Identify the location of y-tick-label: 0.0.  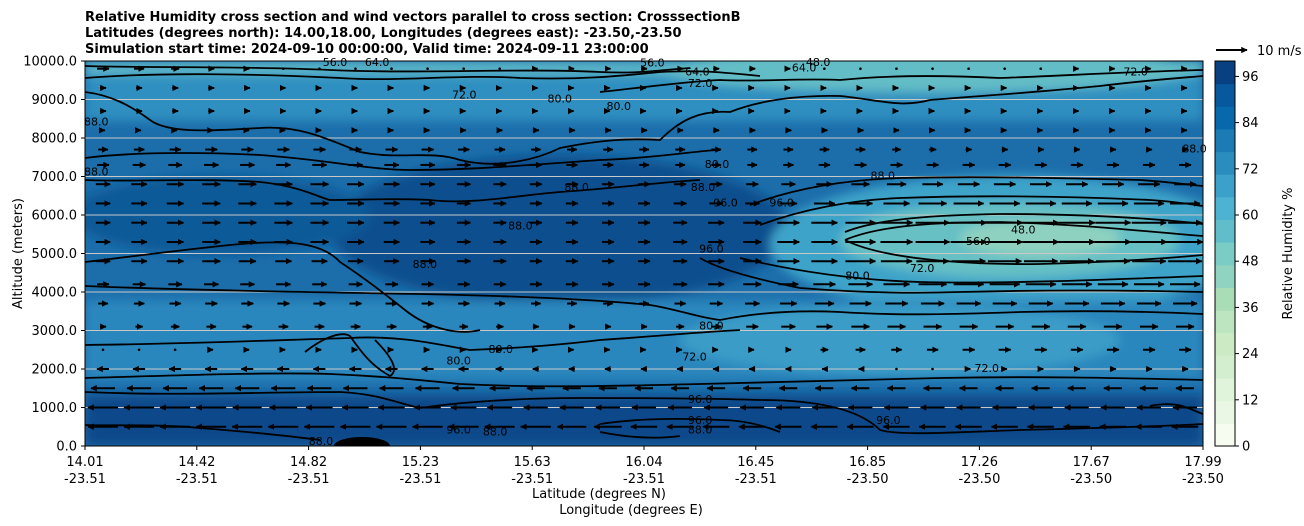
(66, 447).